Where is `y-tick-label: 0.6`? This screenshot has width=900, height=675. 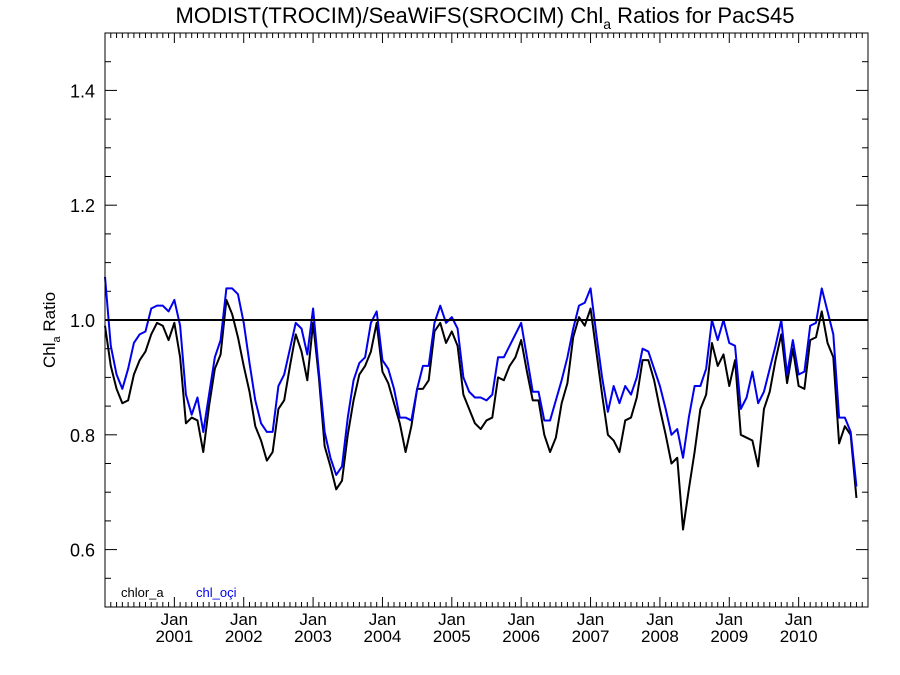
y-tick-label: 0.6 is located at coordinates (82, 551).